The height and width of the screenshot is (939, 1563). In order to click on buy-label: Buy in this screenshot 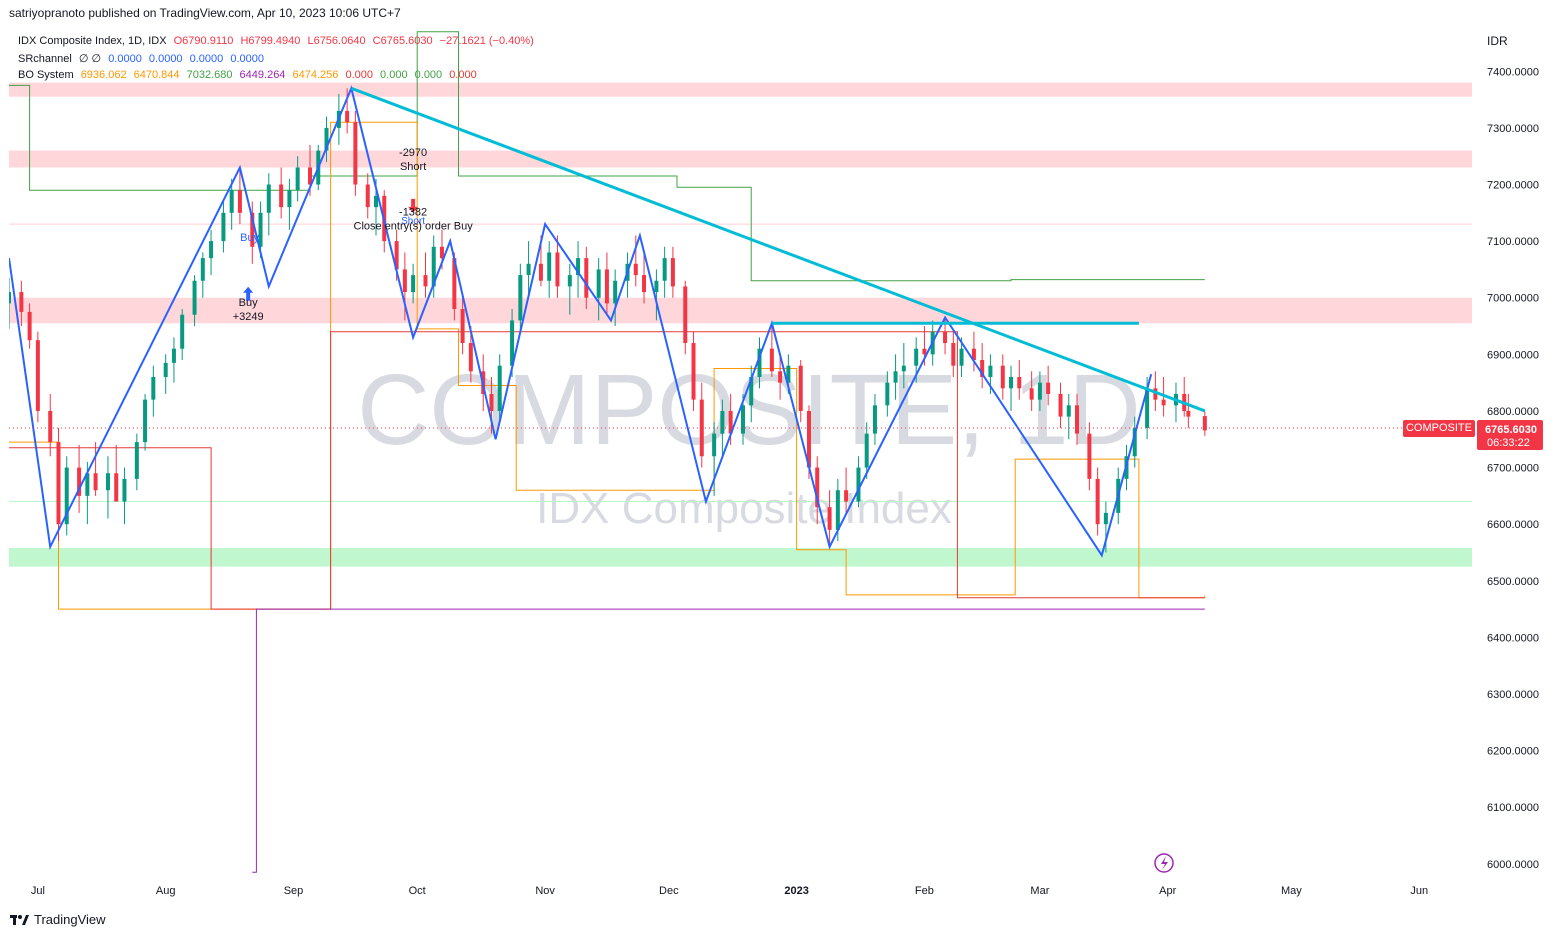, I will do `click(249, 238)`.